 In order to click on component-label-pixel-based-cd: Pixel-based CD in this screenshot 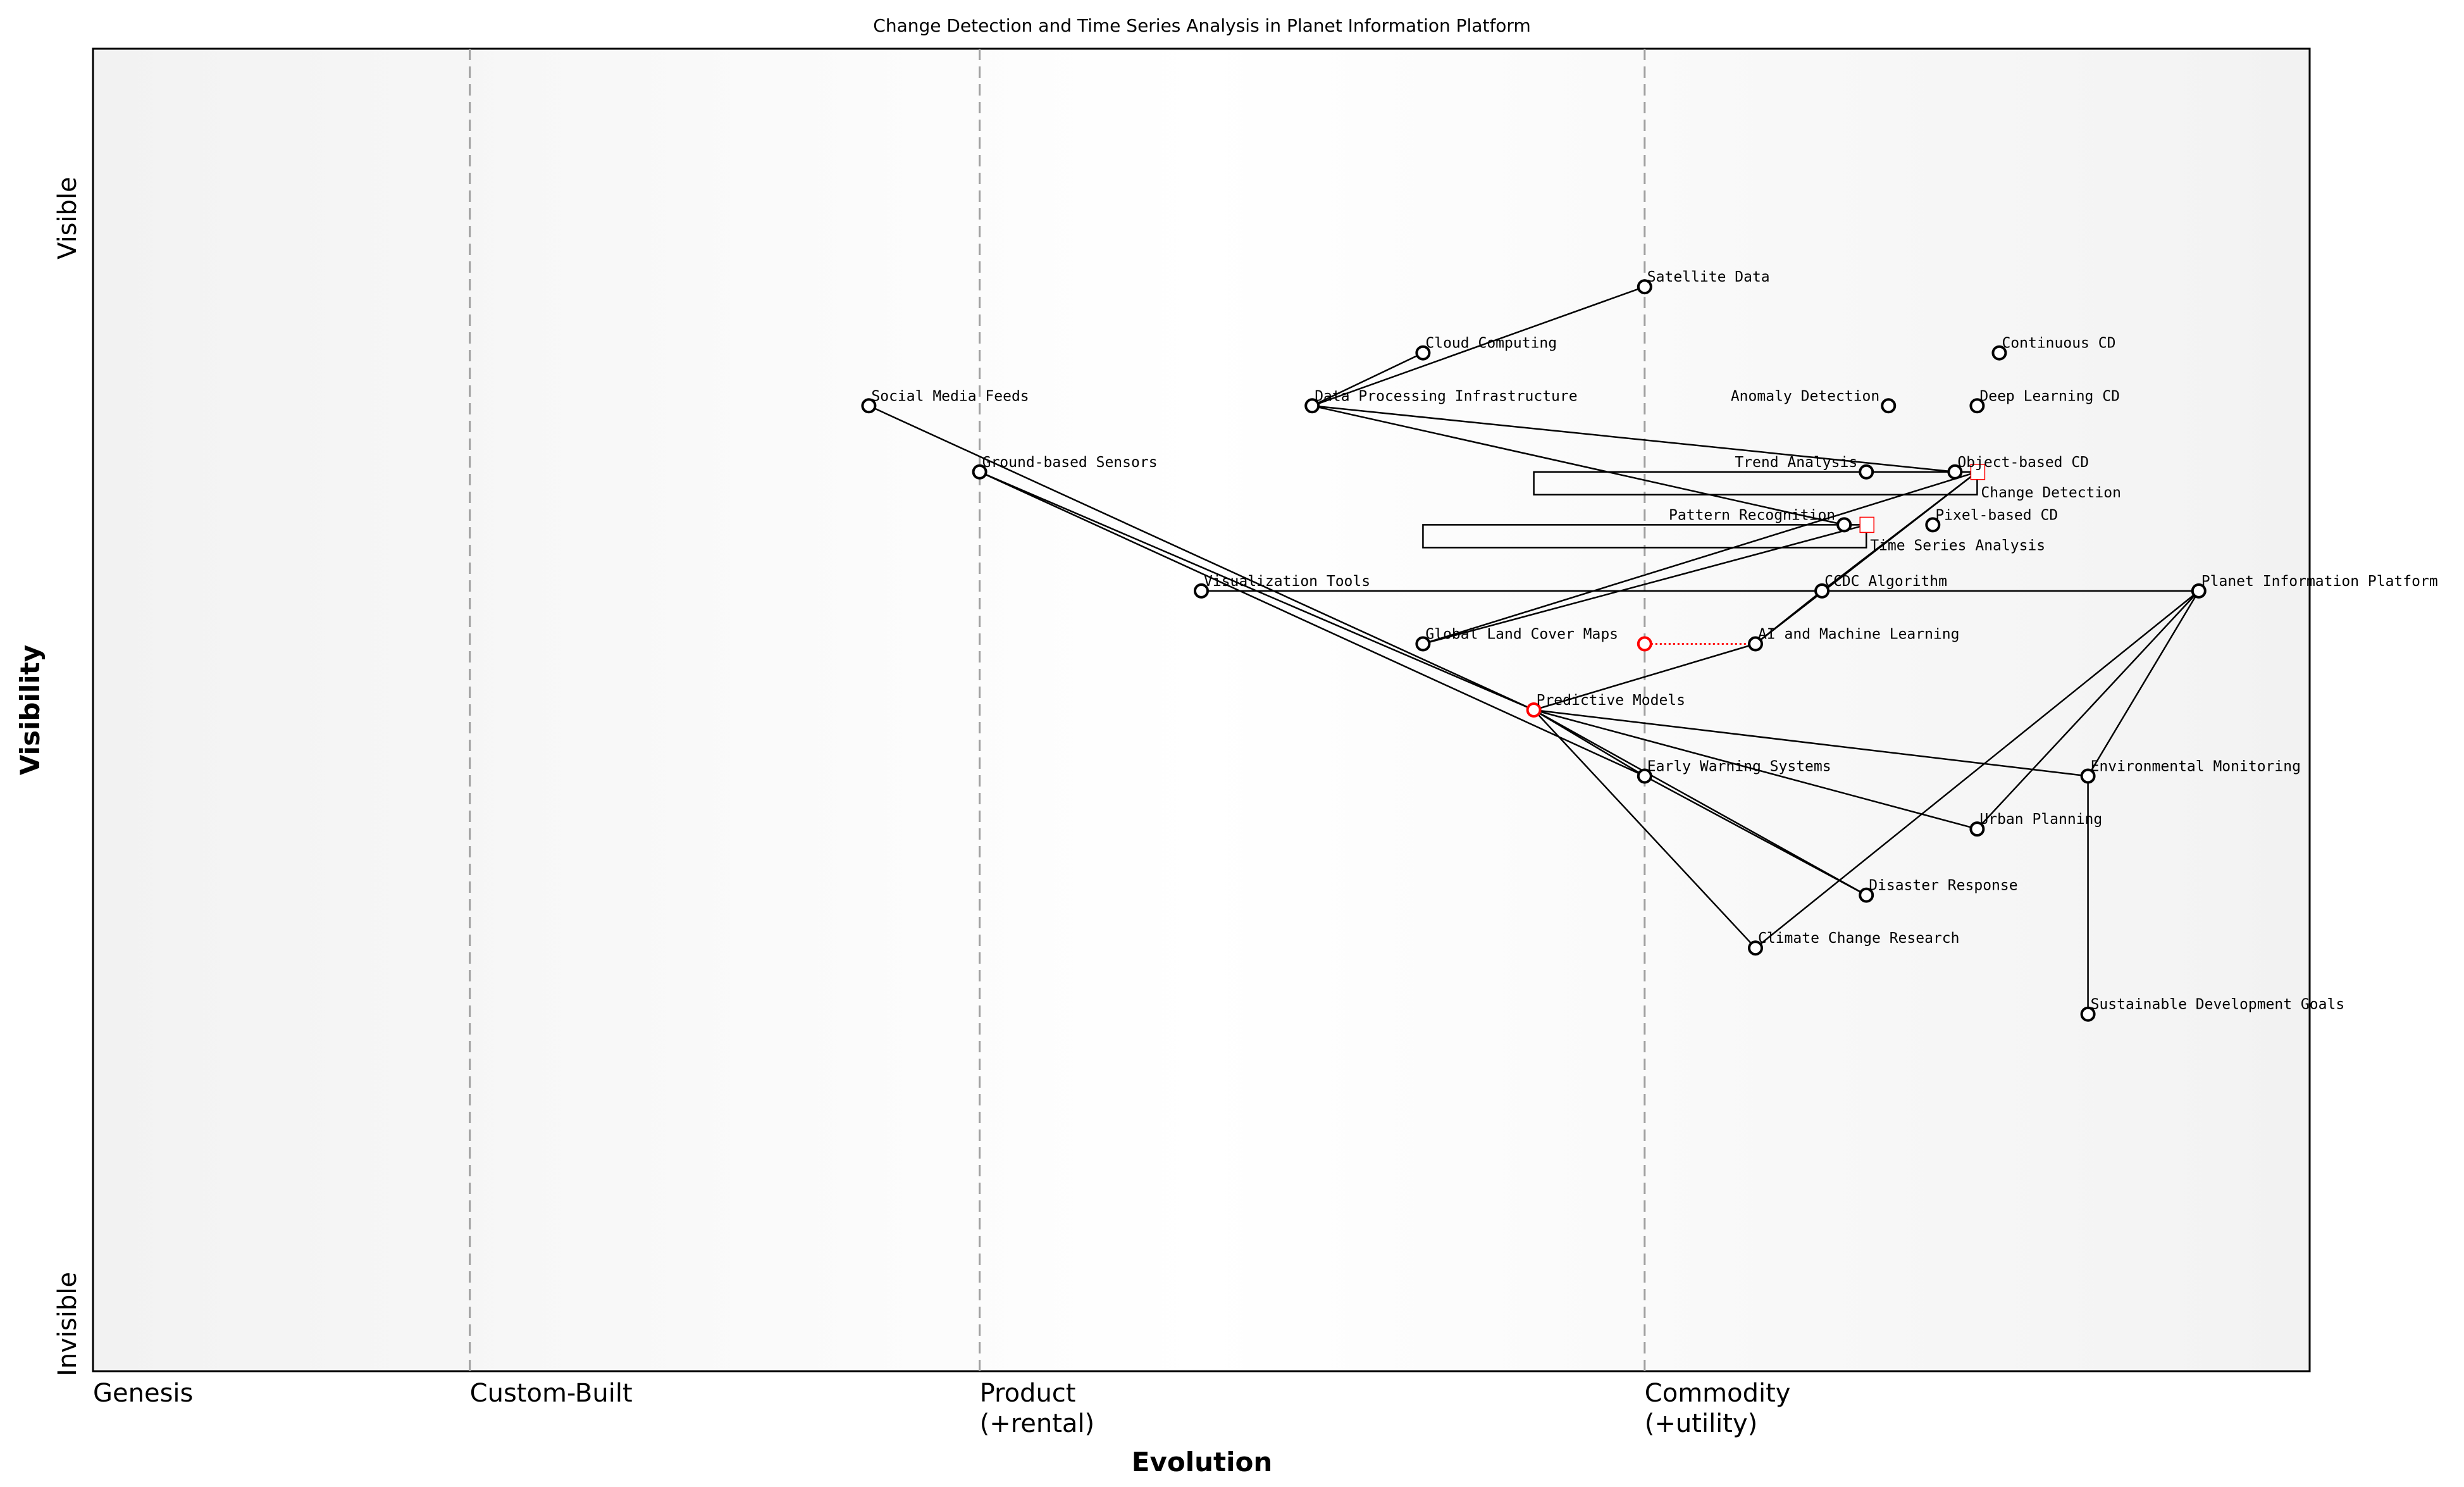, I will do `click(1996, 515)`.